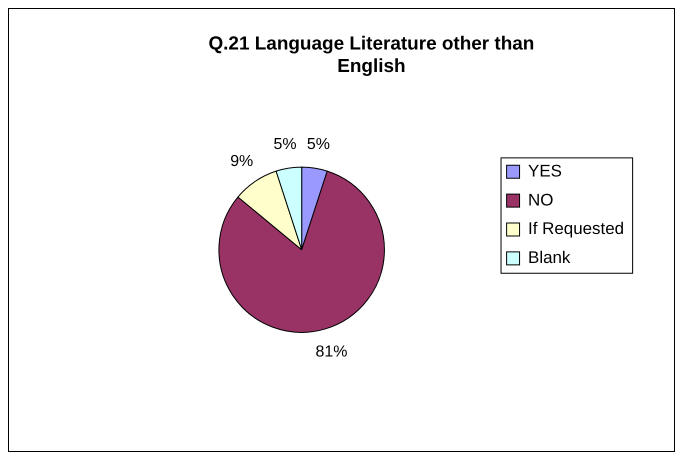 Image resolution: width=685 pixels, height=462 pixels. I want to click on legend-label: NO, so click(541, 200).